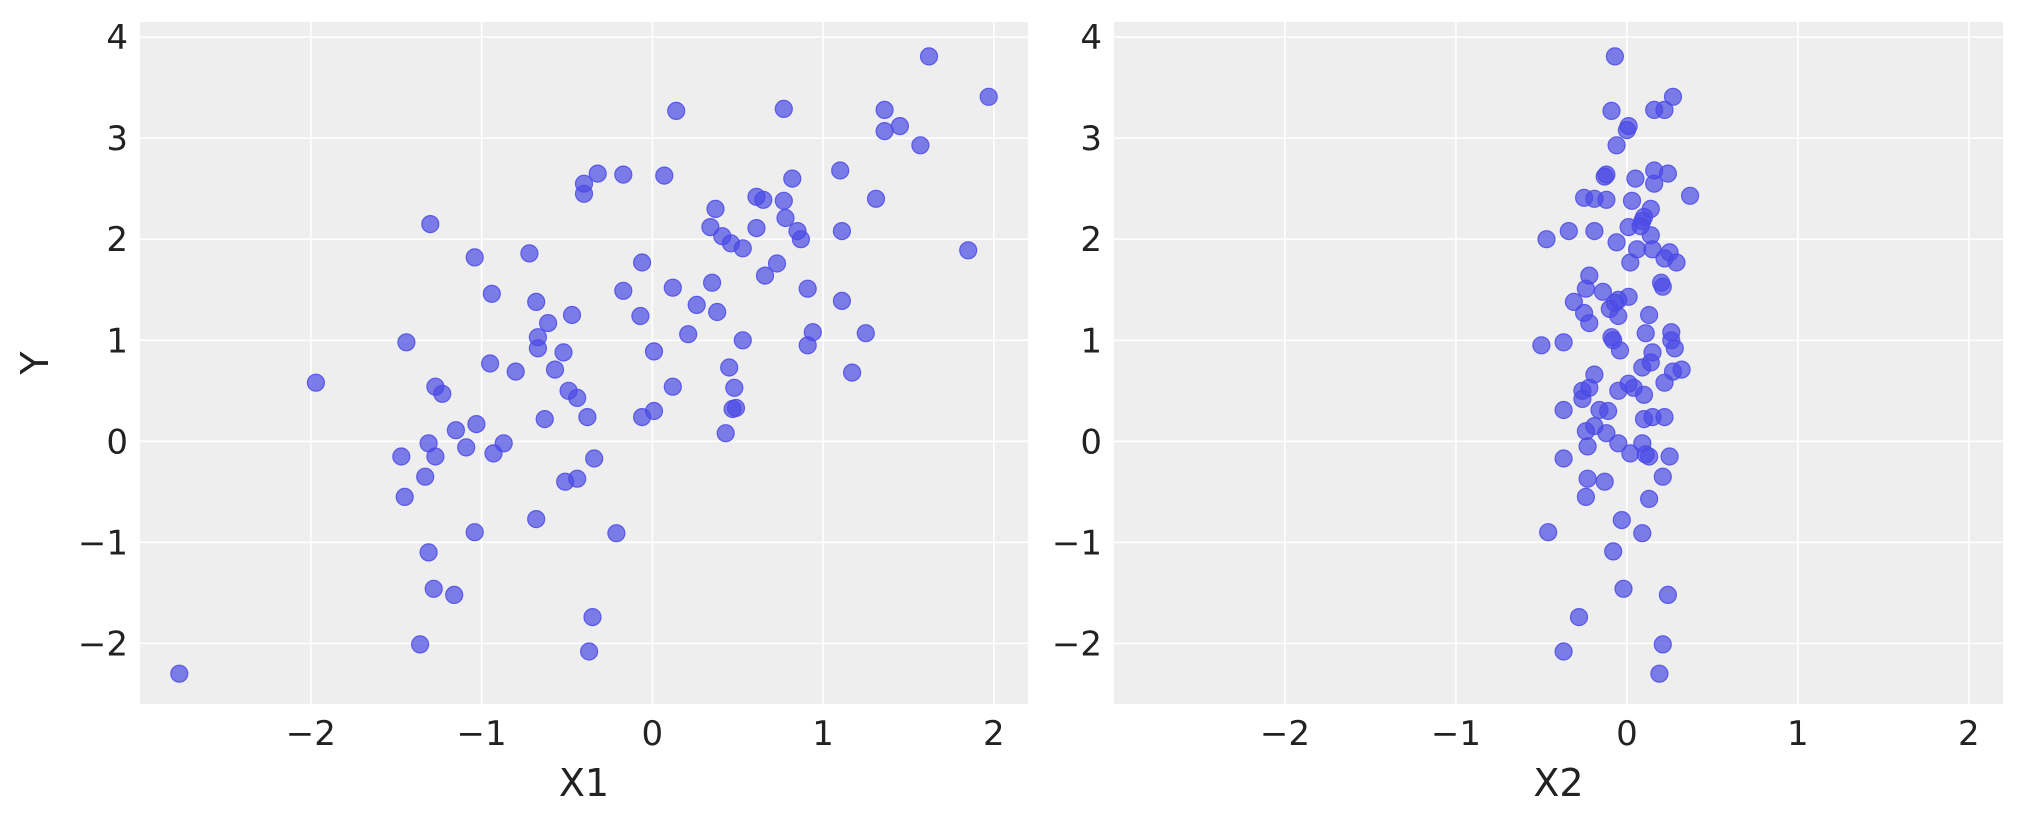  Describe the element at coordinates (1077, 644) in the screenshot. I see `y-tick-label: −2` at that location.